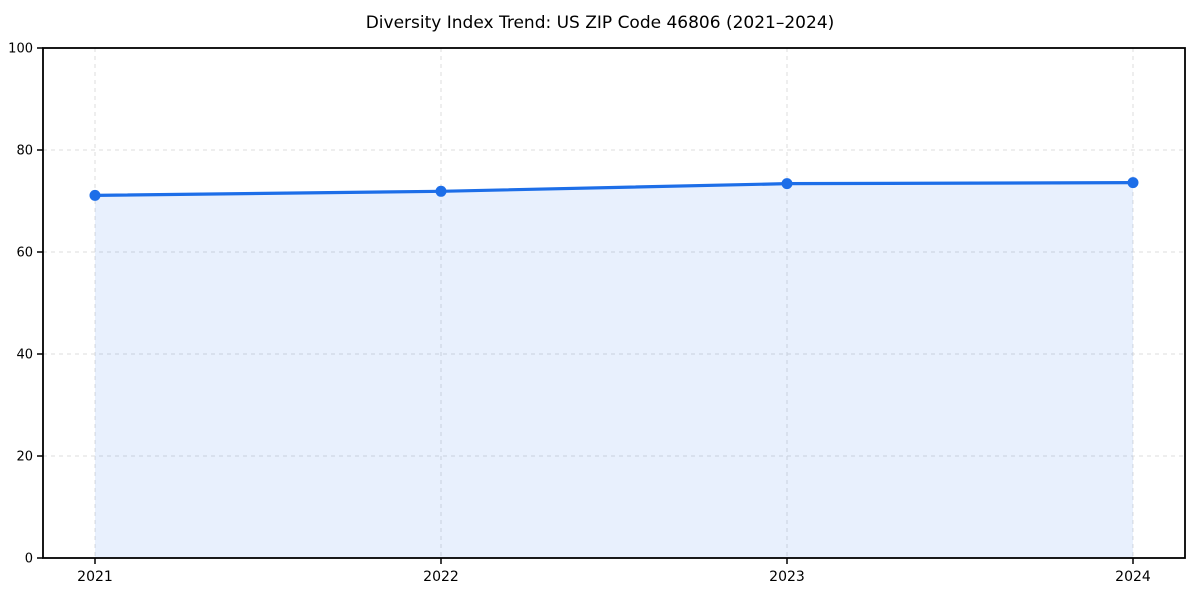 Image resolution: width=1200 pixels, height=600 pixels. Describe the element at coordinates (29, 559) in the screenshot. I see `y-tick-label: 0` at that location.